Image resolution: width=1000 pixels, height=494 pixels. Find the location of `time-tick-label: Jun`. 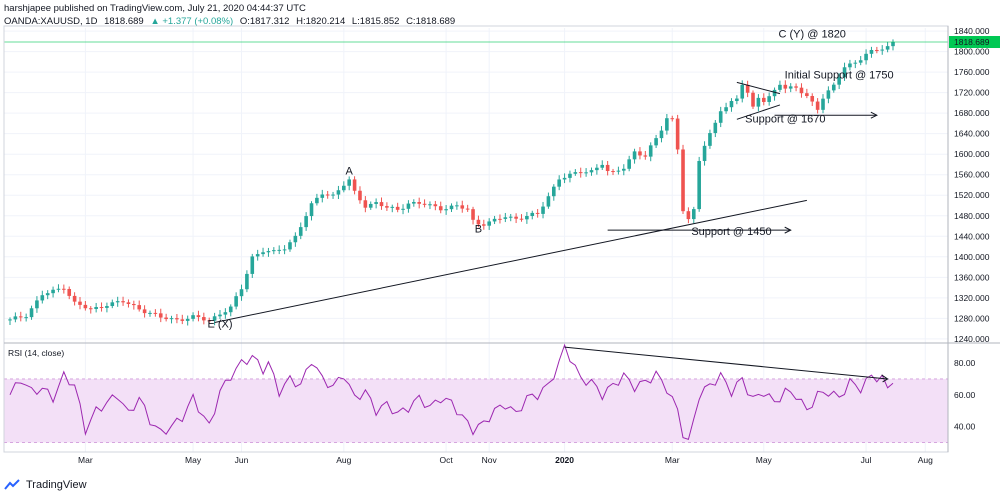

time-tick-label: Jun is located at coordinates (242, 460).